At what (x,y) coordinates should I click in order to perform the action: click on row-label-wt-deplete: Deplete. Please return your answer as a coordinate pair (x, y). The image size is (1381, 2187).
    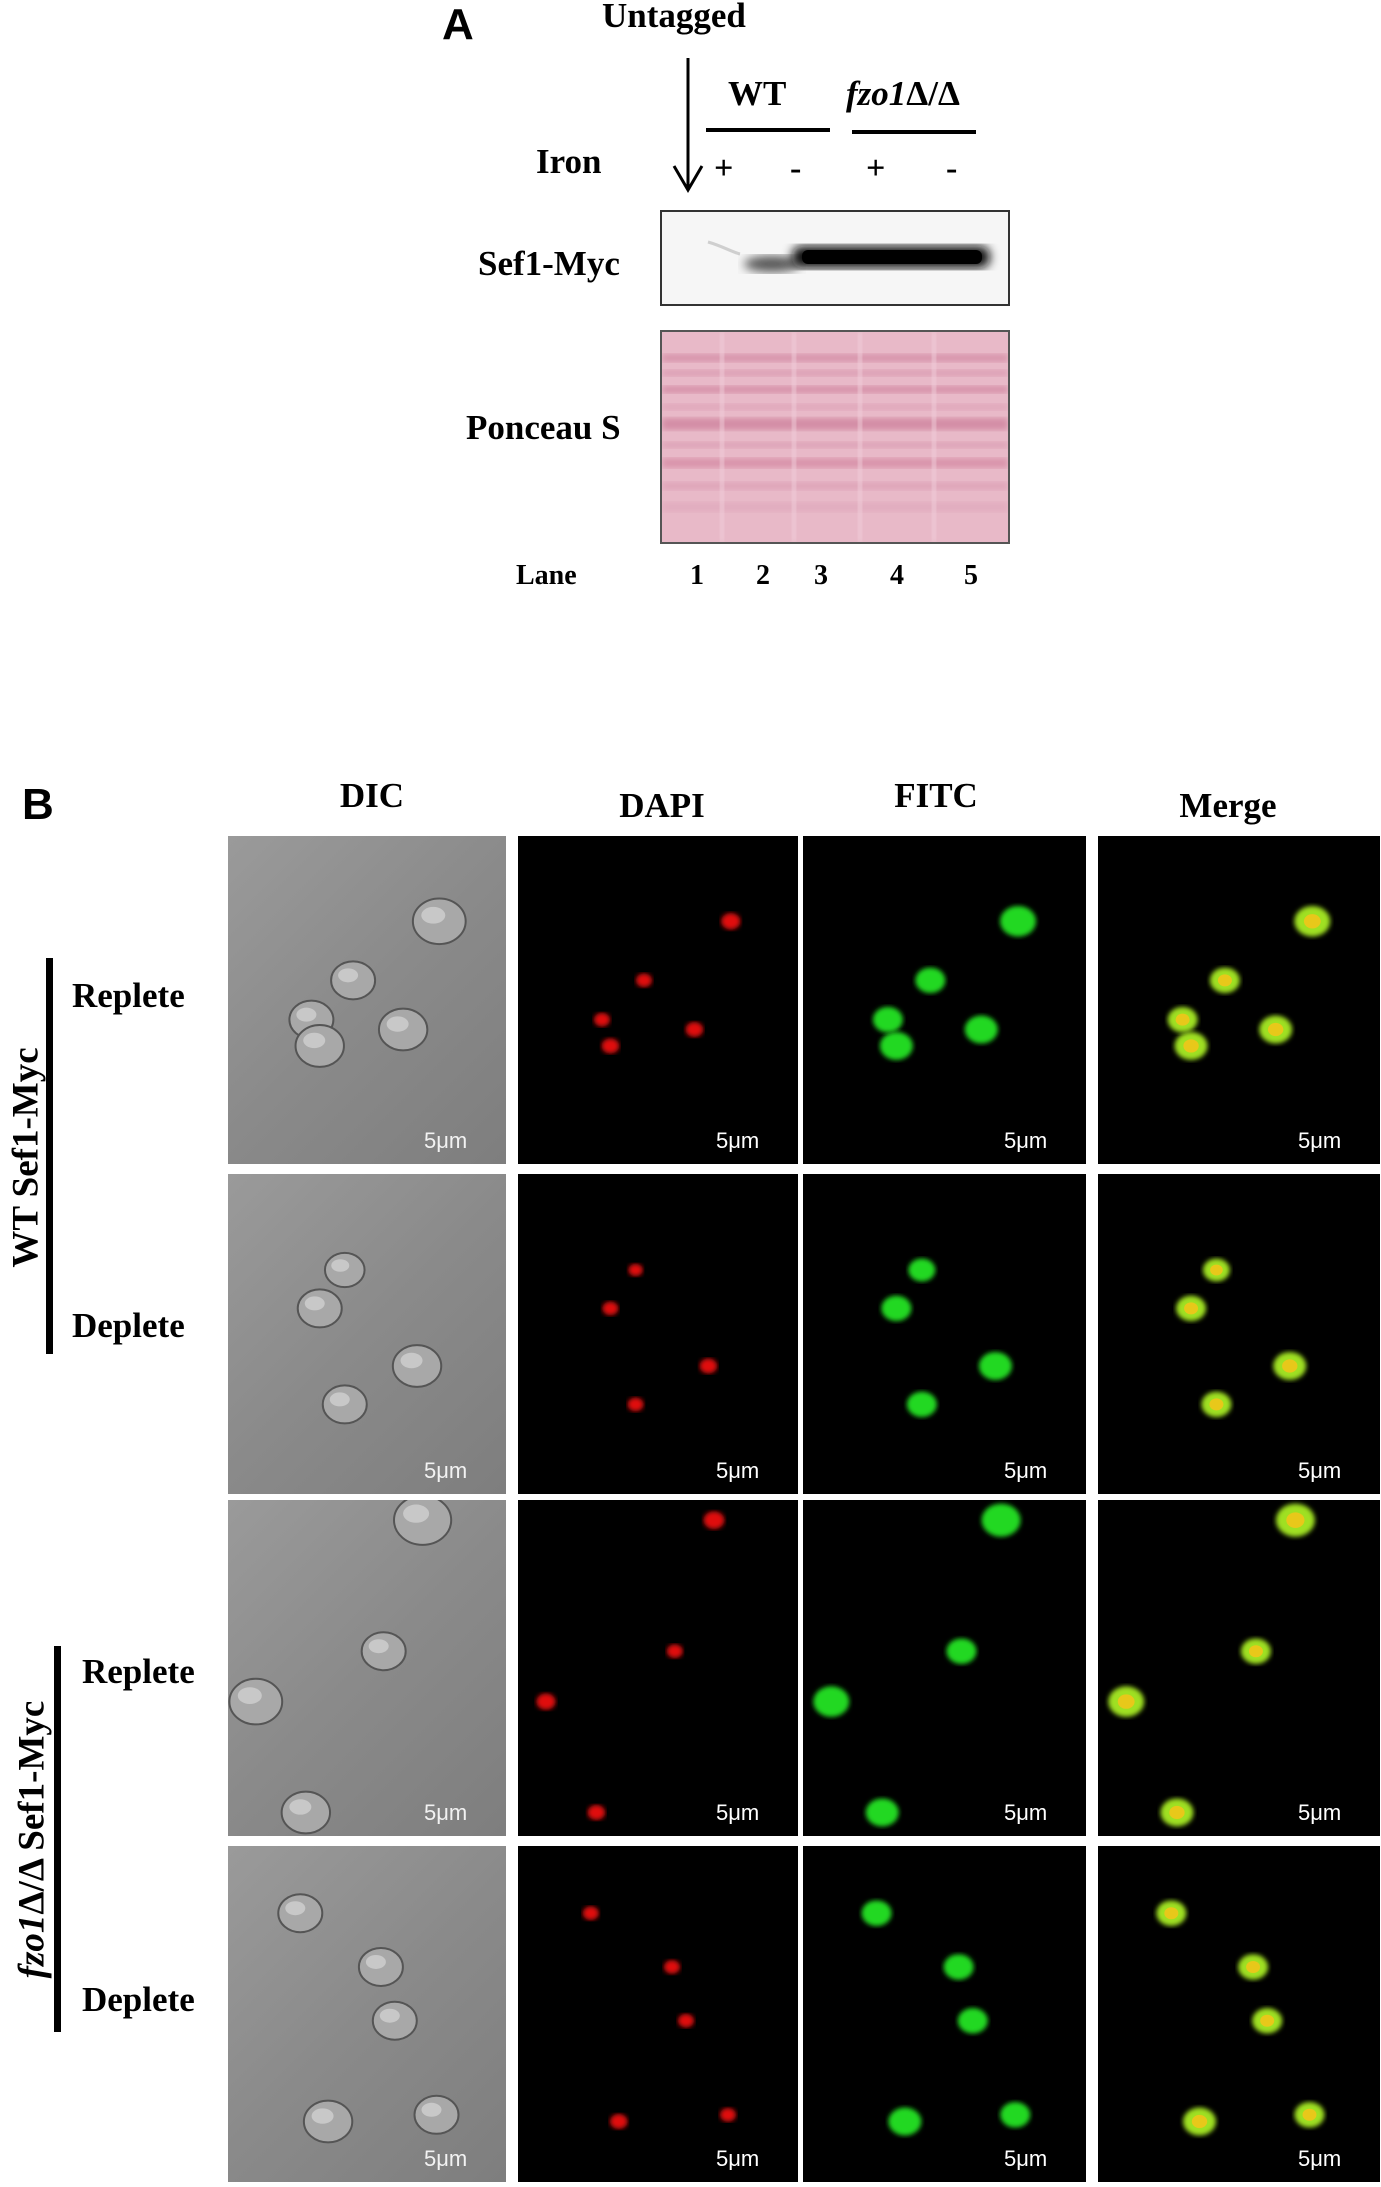
    Looking at the image, I should click on (128, 1325).